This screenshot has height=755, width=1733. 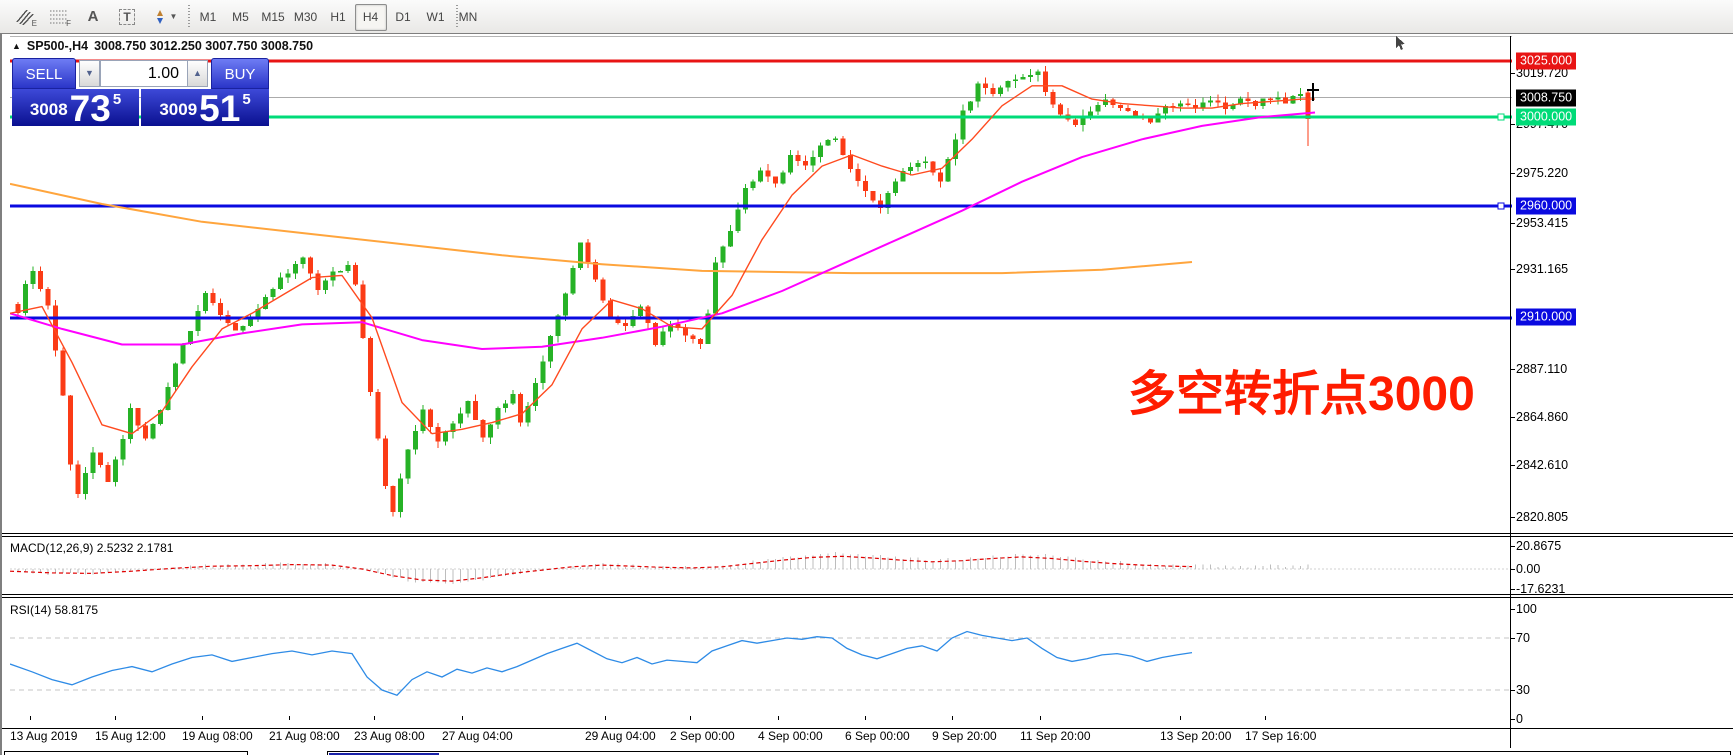 What do you see at coordinates (761, 663) in the screenshot?
I see `rsi-indicator-pane` at bounding box center [761, 663].